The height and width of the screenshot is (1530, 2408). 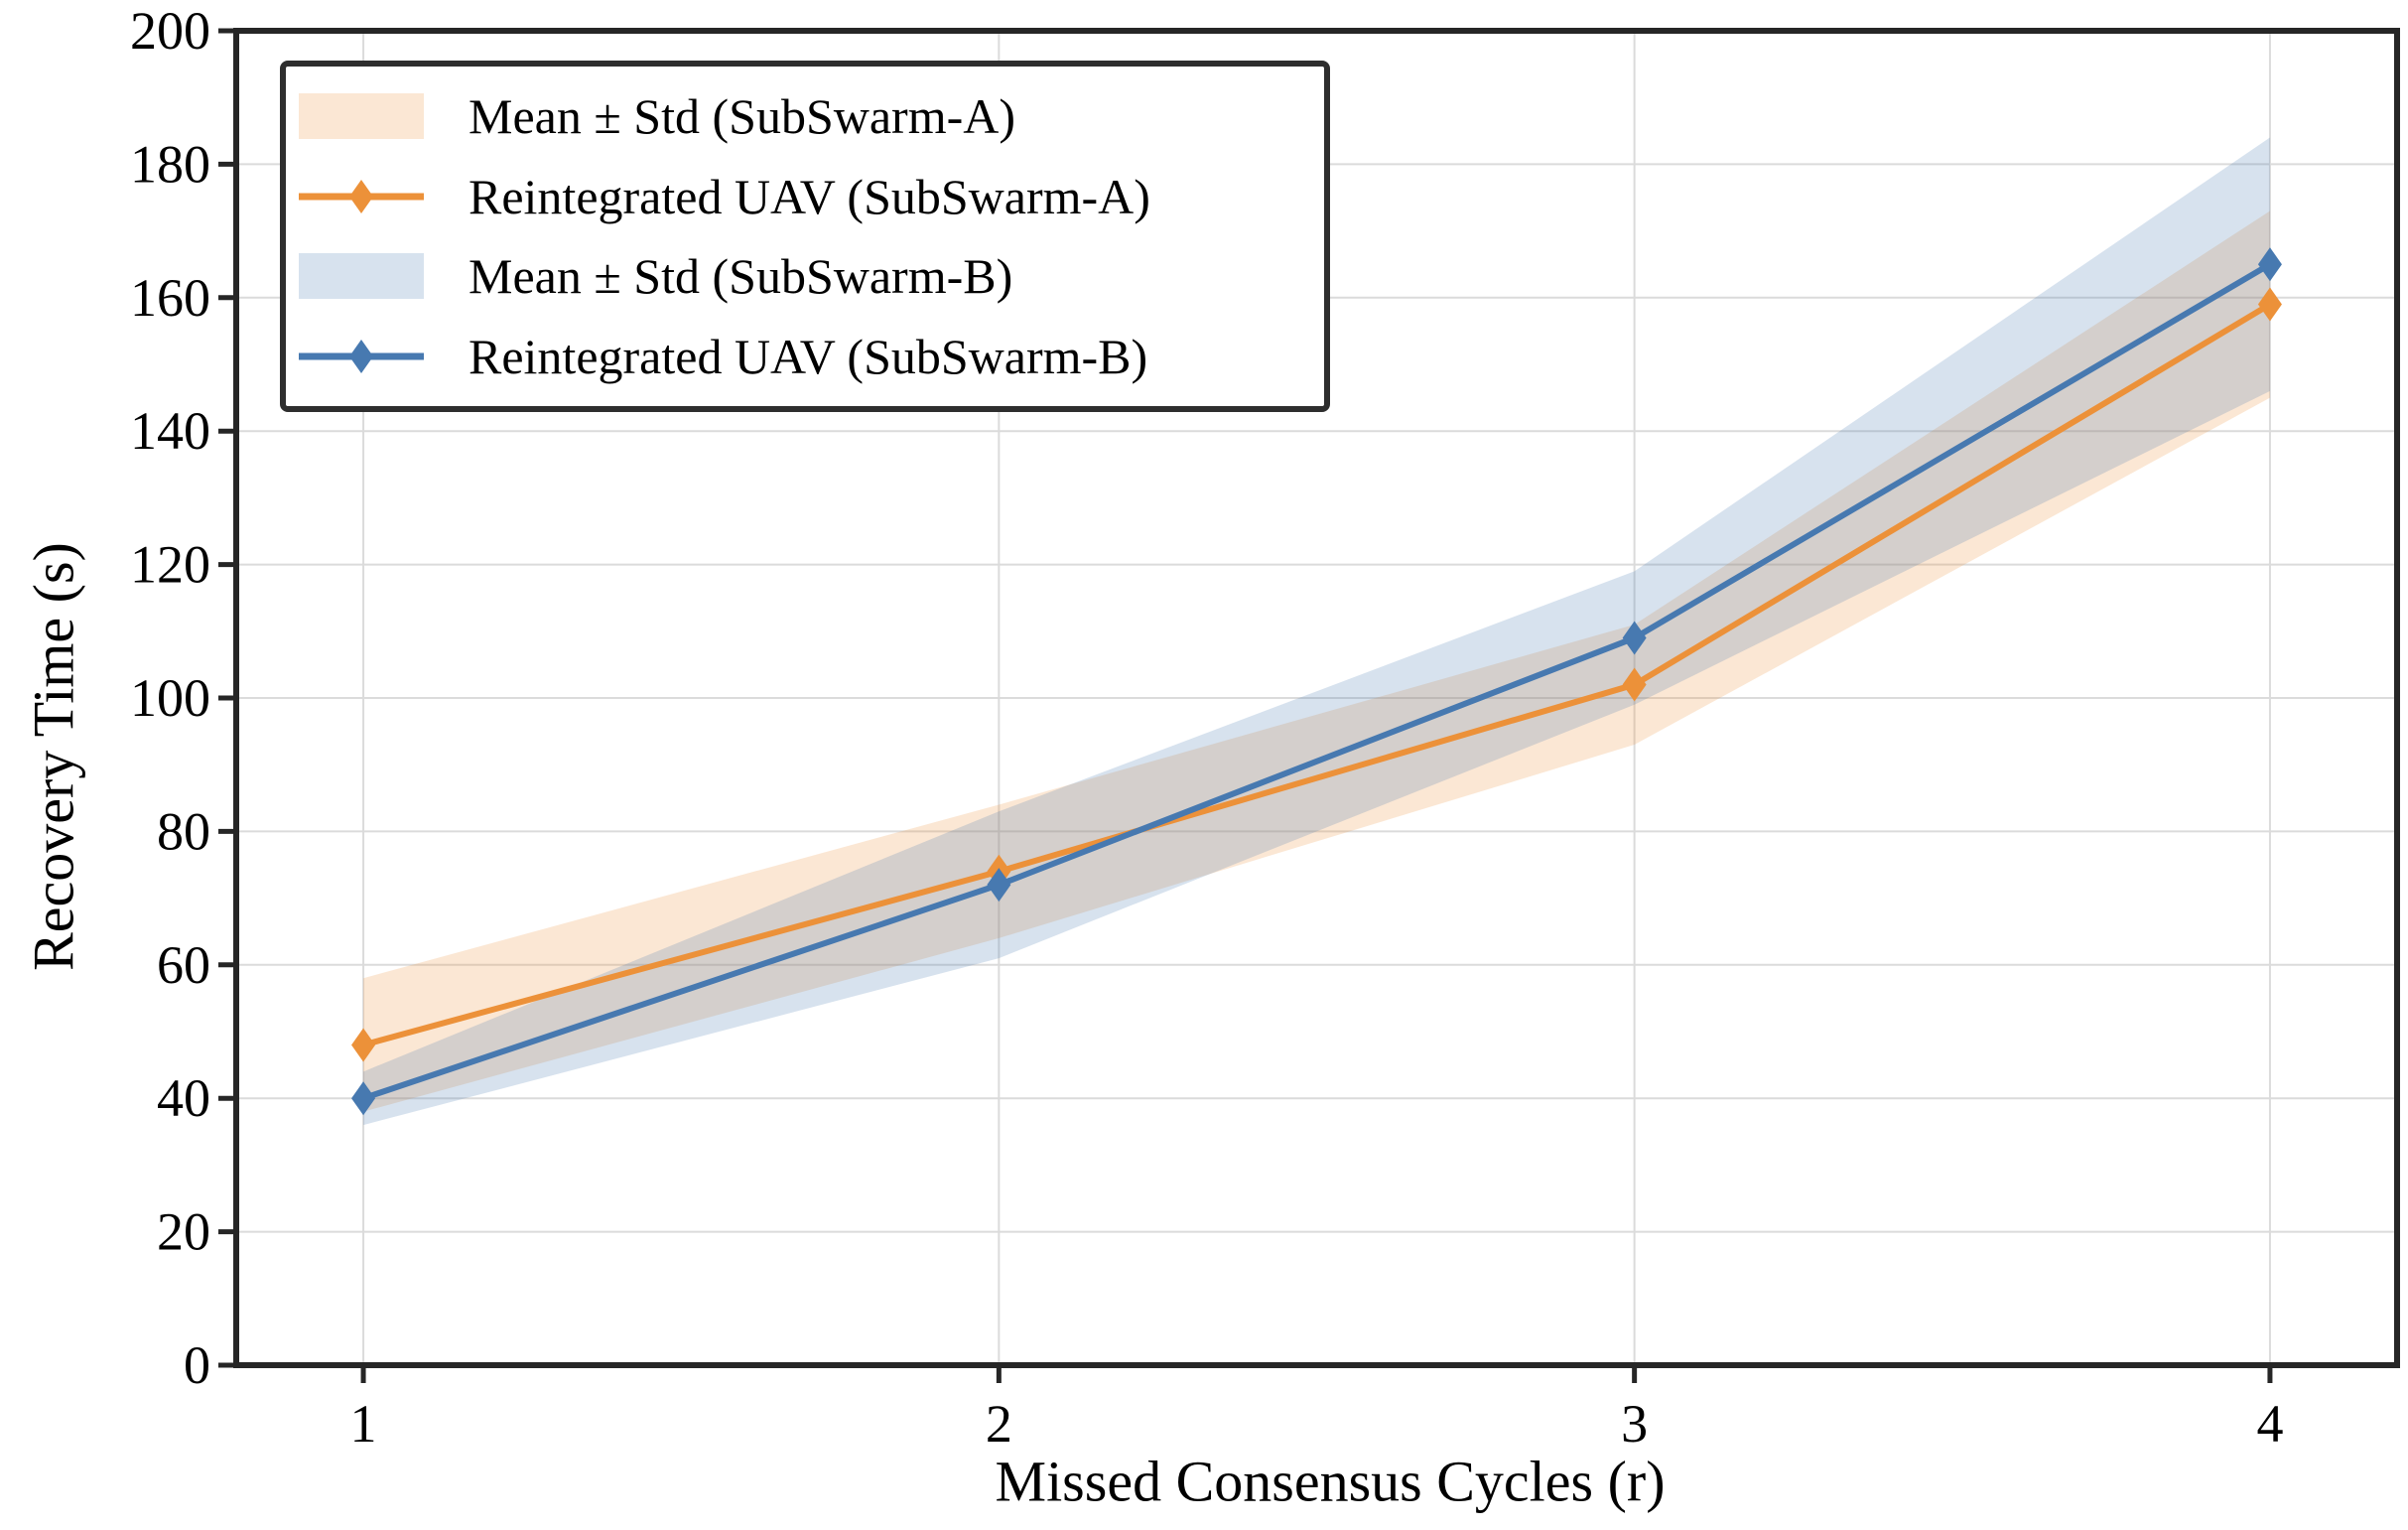 What do you see at coordinates (170, 298) in the screenshot?
I see `y-tick-label: 160` at bounding box center [170, 298].